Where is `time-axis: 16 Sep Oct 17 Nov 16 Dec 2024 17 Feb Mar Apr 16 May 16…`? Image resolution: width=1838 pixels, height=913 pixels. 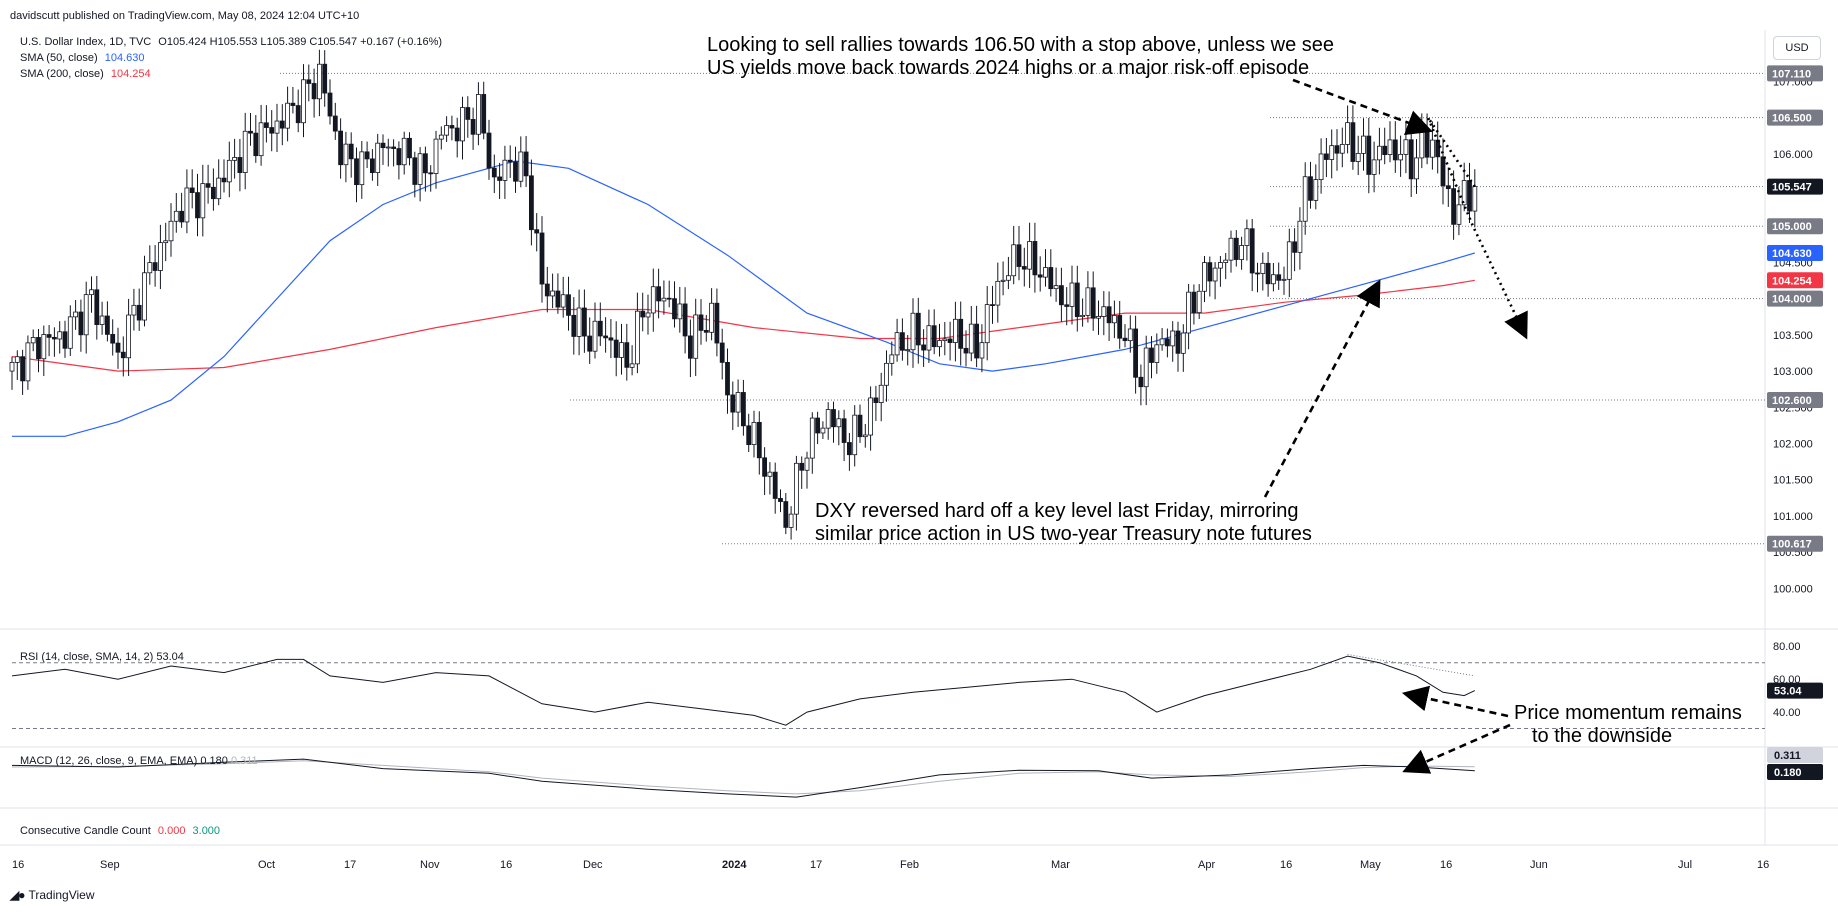 time-axis: 16 Sep Oct 17 Nov 16 Dec 2024 17 Feb Mar Apr 16 May 16… is located at coordinates (890, 865).